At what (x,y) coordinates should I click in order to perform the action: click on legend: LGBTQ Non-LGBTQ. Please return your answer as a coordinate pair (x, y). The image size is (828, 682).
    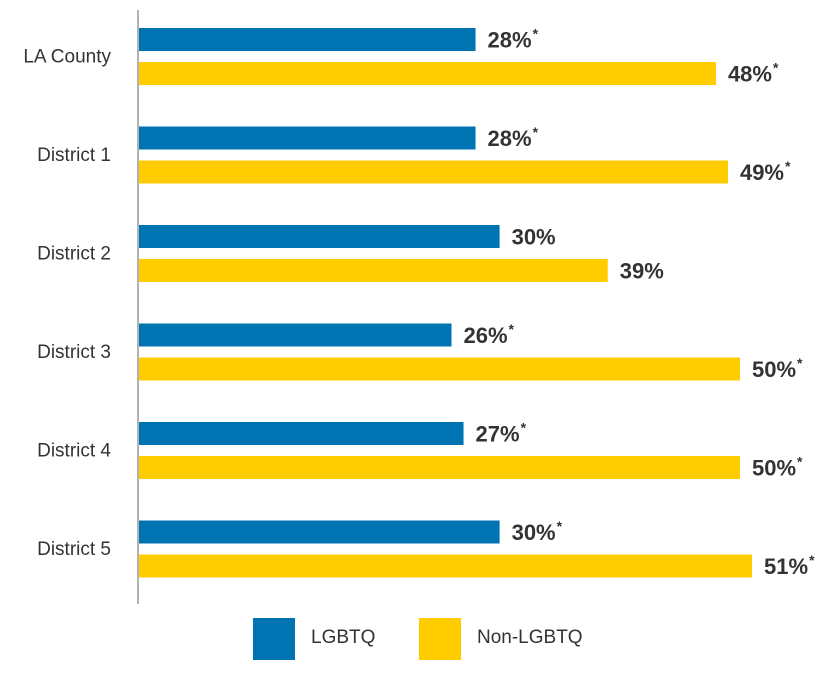
    Looking at the image, I should click on (414, 639).